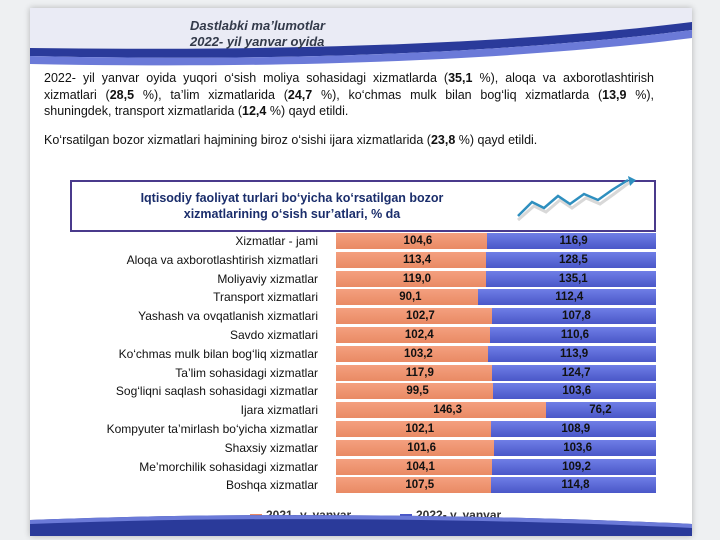 Image resolution: width=720 pixels, height=540 pixels. I want to click on value-label-2021: 102,1, so click(420, 429).